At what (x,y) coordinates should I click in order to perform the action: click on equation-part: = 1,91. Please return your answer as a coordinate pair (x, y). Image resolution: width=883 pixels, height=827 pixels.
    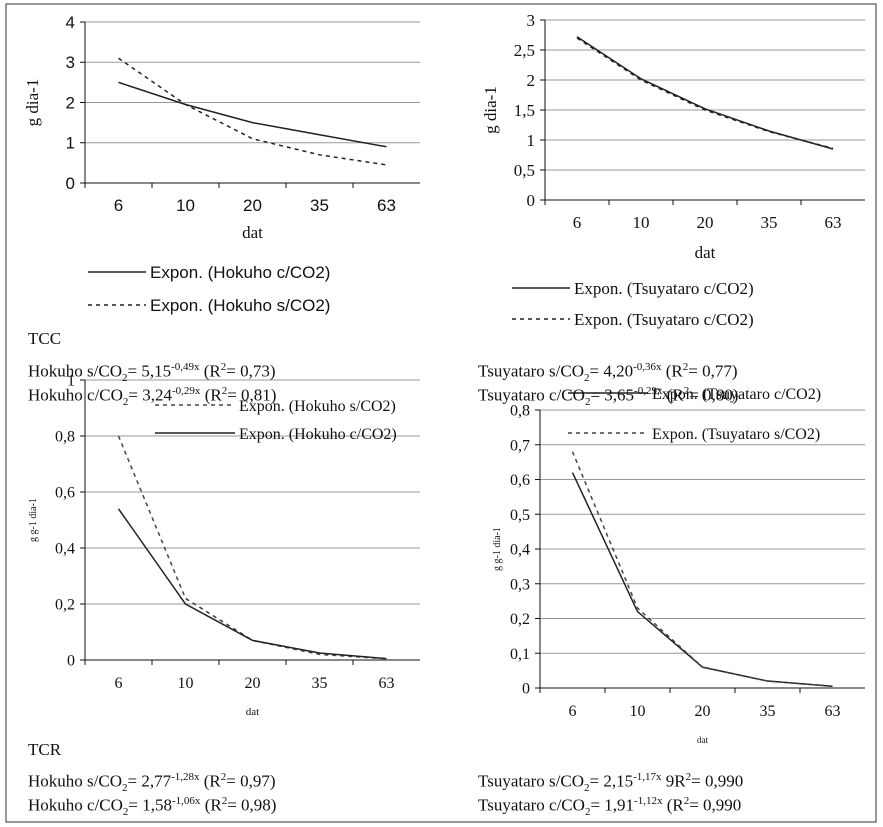
    Looking at the image, I should click on (612, 805).